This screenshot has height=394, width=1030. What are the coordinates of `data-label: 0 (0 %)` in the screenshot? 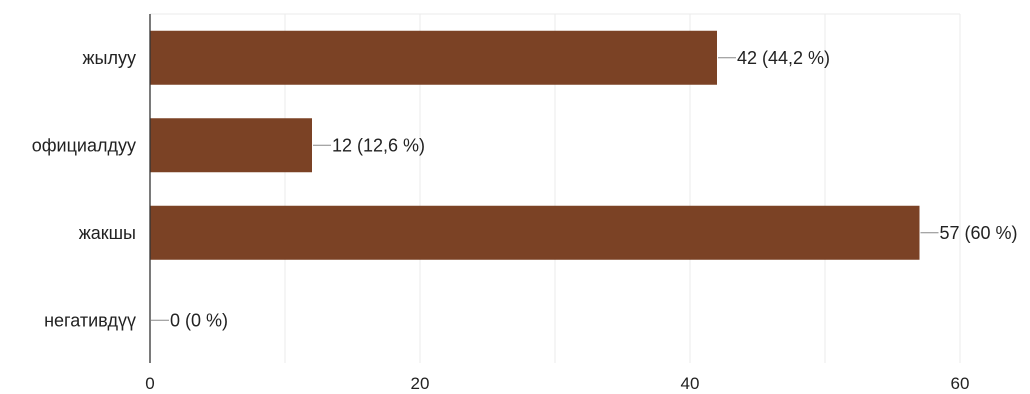 It's located at (199, 320).